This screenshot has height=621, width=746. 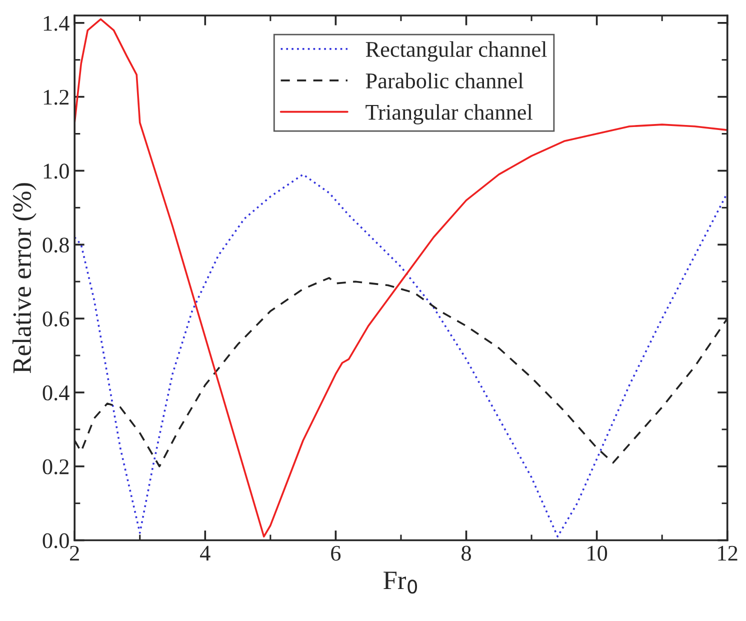 What do you see at coordinates (456, 51) in the screenshot?
I see `legend-label: Rectangular channel` at bounding box center [456, 51].